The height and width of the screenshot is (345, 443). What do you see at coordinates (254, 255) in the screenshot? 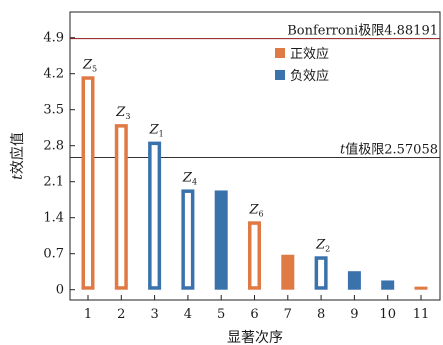
I see `bar-6-hollow` at bounding box center [254, 255].